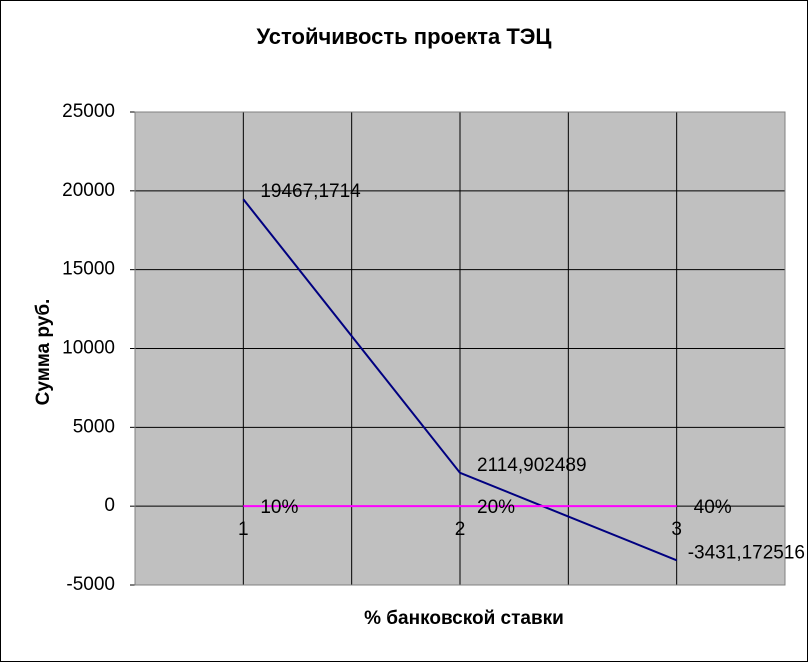 The height and width of the screenshot is (663, 809). What do you see at coordinates (88, 190) in the screenshot?
I see `y-tick-label: 20000` at bounding box center [88, 190].